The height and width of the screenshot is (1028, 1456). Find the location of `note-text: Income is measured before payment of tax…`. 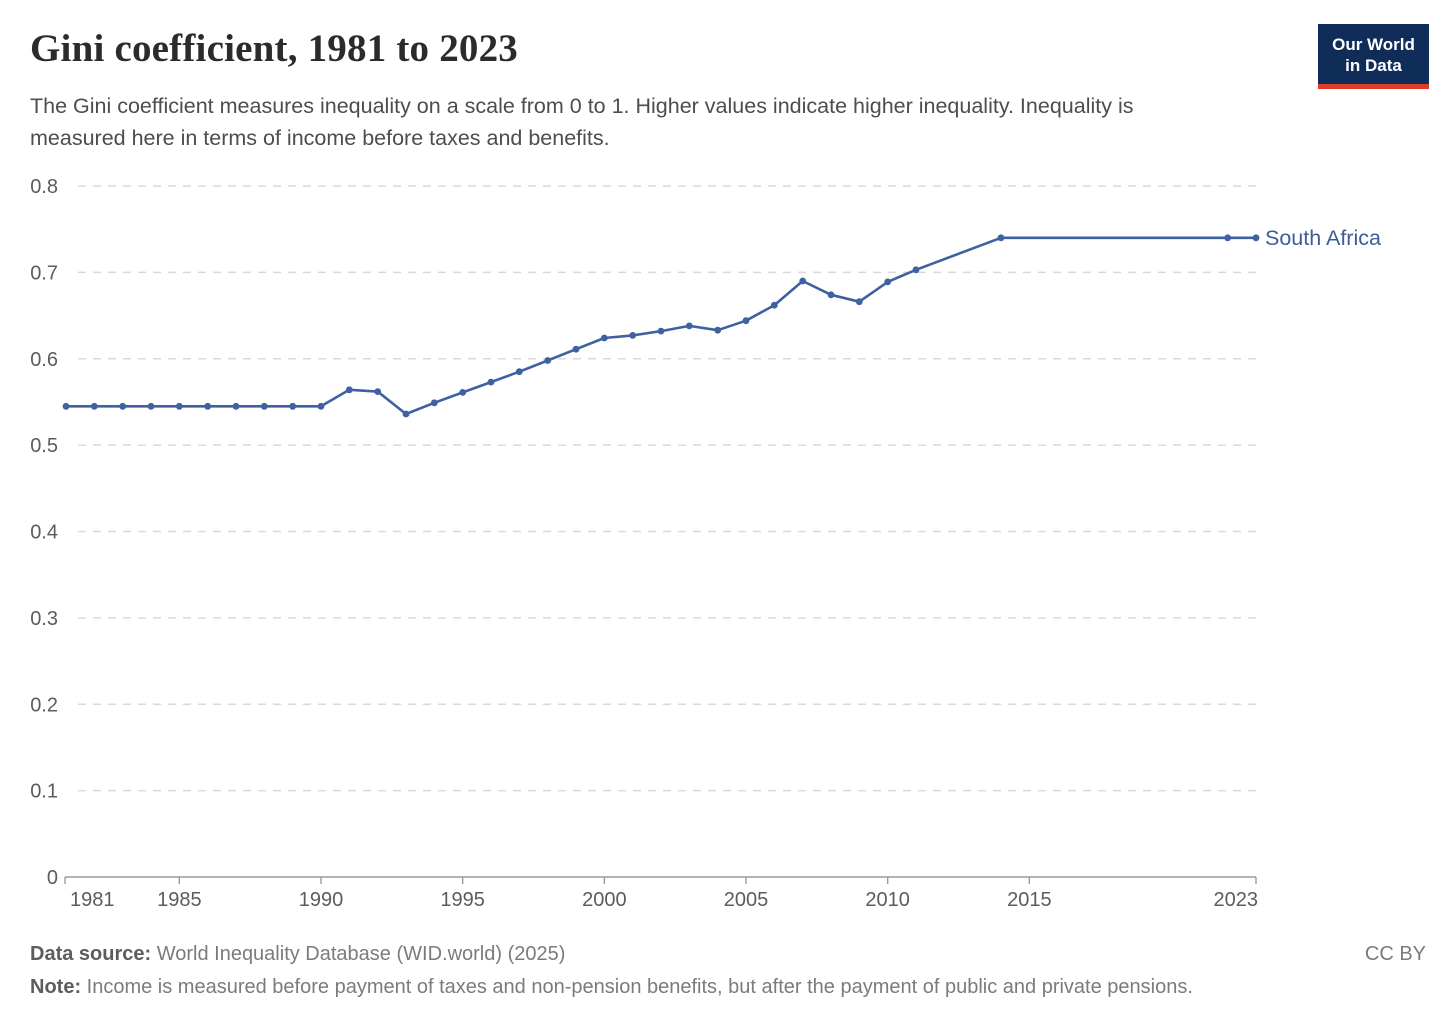

note-text: Income is measured before payment of tax… is located at coordinates (637, 987).